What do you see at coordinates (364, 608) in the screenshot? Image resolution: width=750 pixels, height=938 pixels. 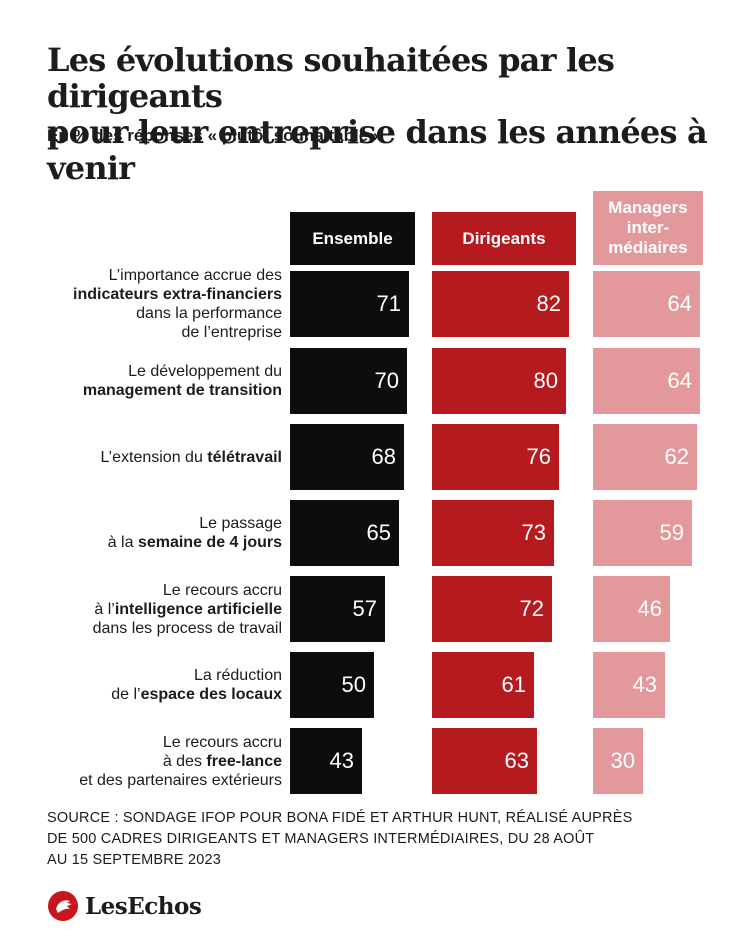 I see `bar-value-label: 57` at bounding box center [364, 608].